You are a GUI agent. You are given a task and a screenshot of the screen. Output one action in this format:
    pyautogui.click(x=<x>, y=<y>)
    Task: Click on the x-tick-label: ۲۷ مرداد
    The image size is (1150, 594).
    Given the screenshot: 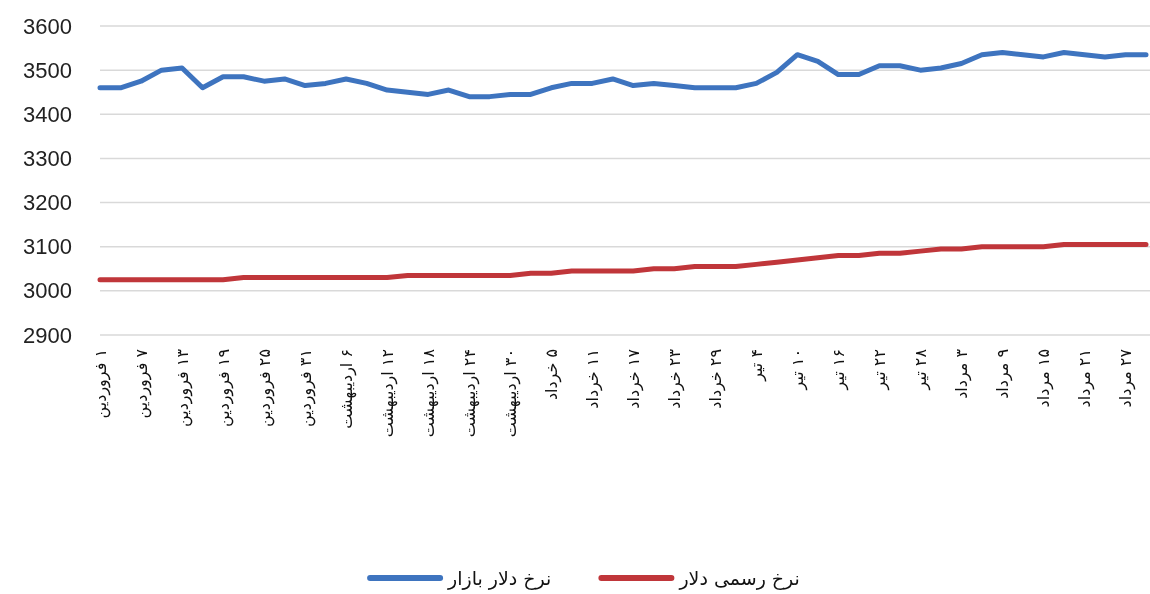 What is the action you would take?
    pyautogui.click(x=1125, y=378)
    